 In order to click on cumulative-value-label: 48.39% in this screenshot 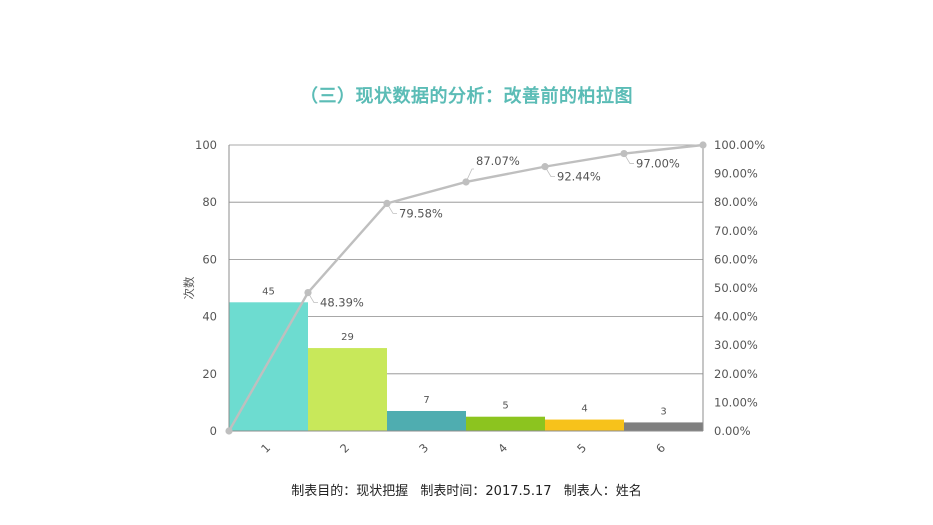, I will do `click(342, 303)`.